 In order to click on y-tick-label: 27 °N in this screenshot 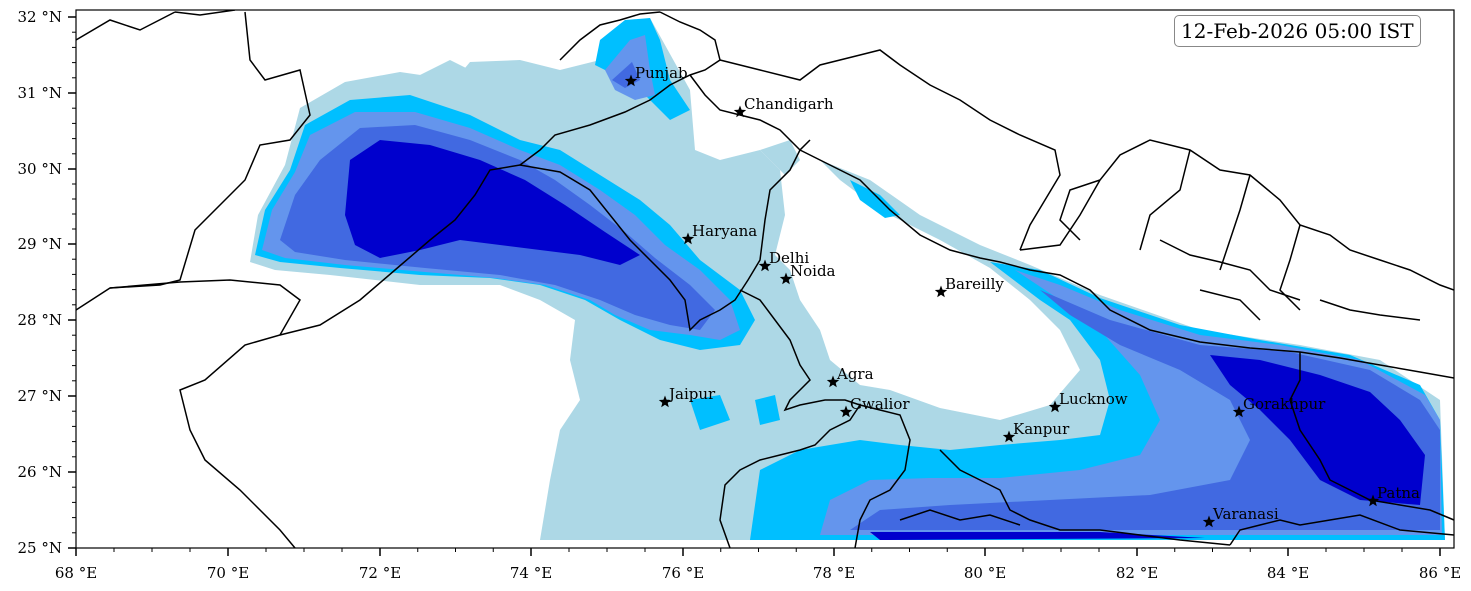, I will do `click(40, 396)`.